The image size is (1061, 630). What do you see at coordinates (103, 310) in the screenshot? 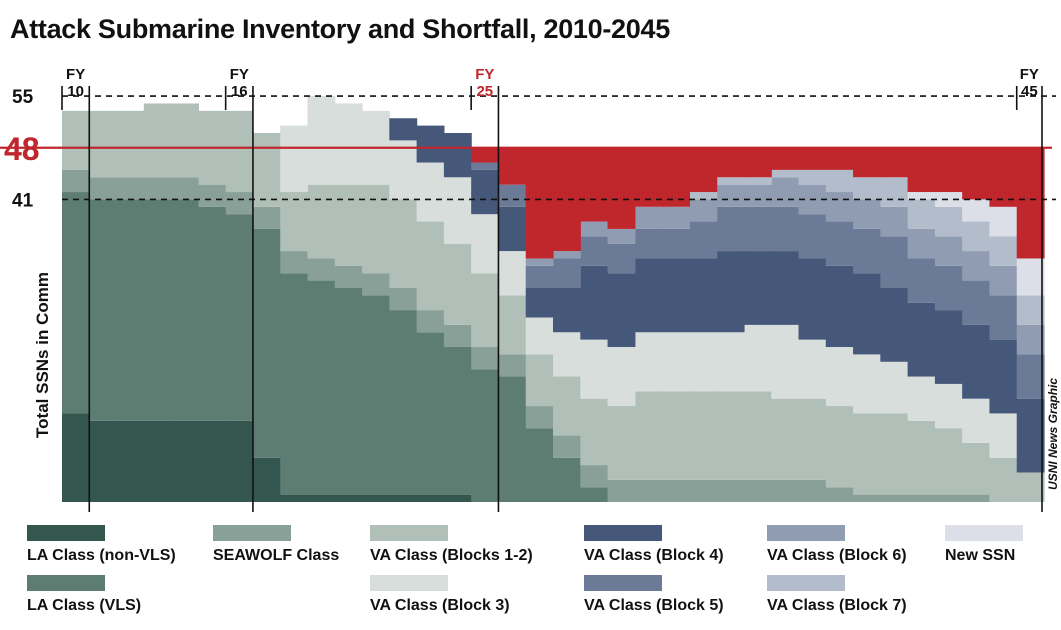
I see `bar-la-class-vls-2011` at bounding box center [103, 310].